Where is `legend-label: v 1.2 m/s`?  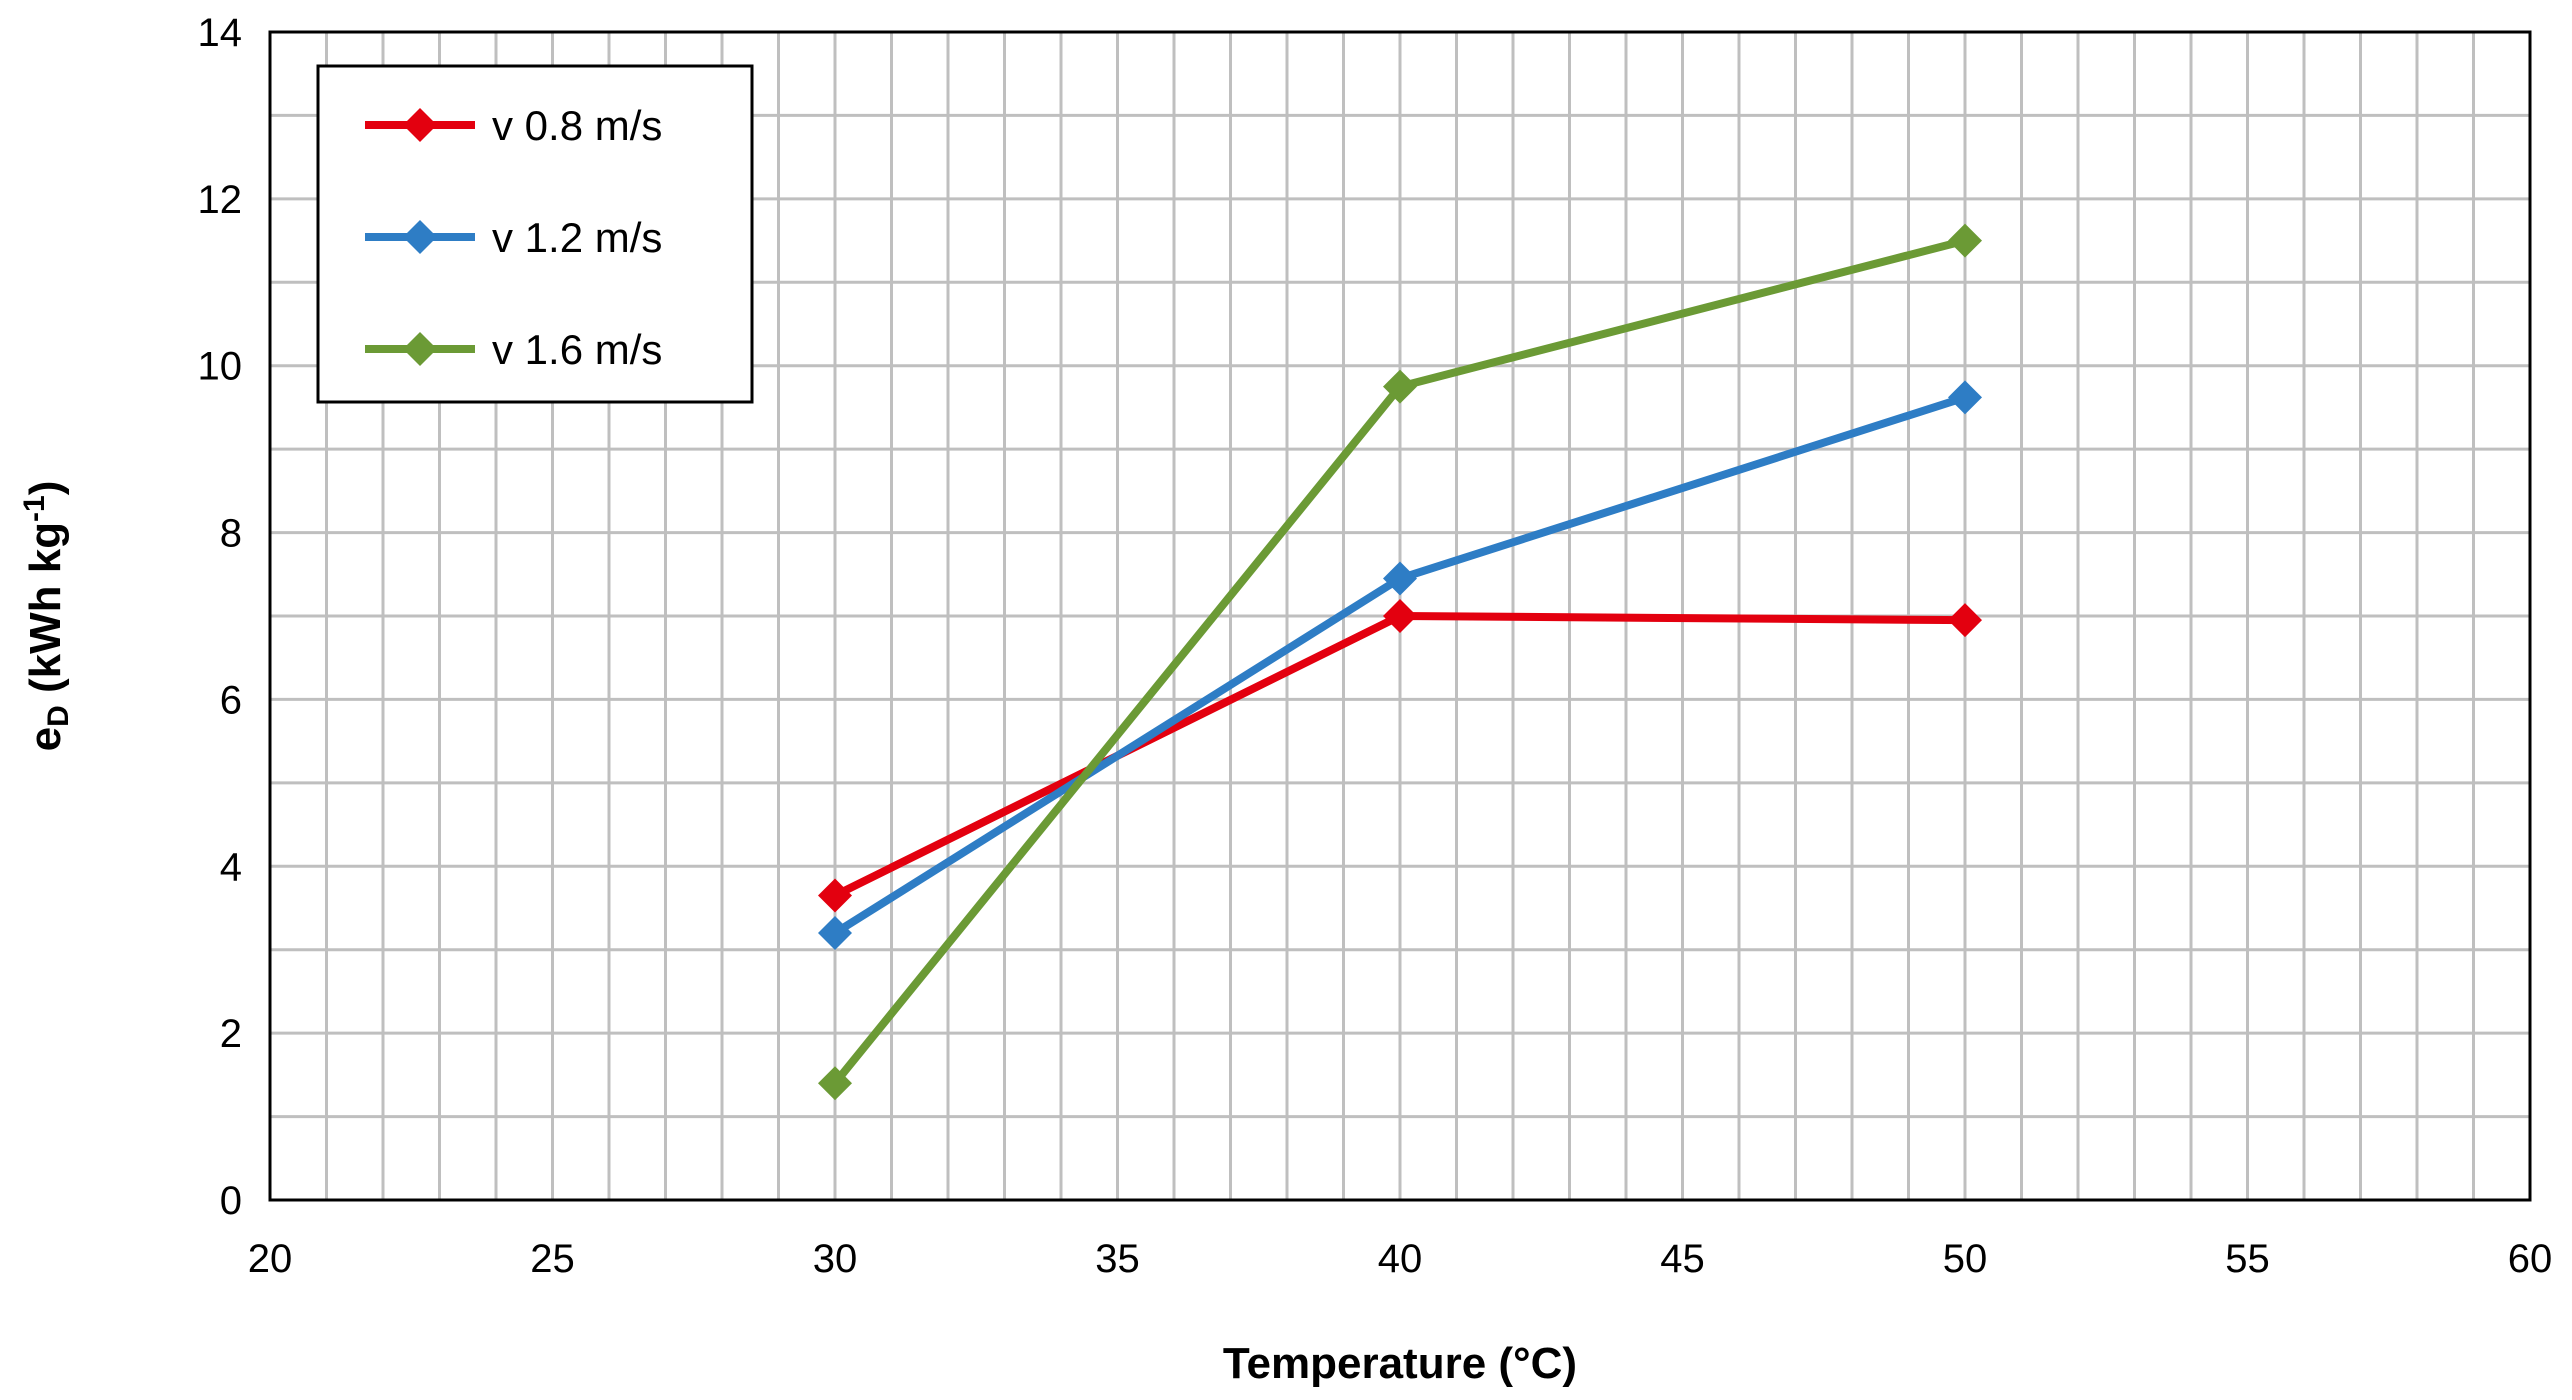
legend-label: v 1.2 m/s is located at coordinates (577, 237).